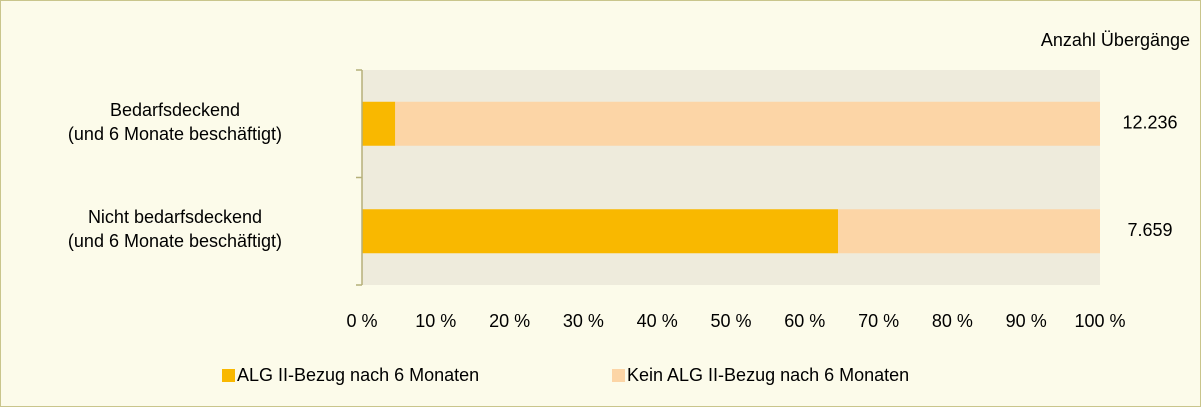  I want to click on x-tick-label: 80 %, so click(952, 321).